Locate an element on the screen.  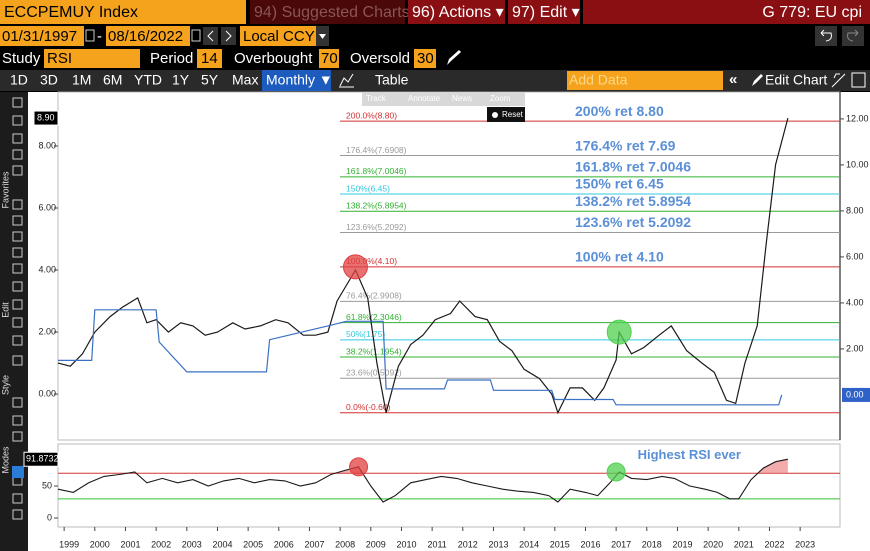
redo-button is located at coordinates (853, 36).